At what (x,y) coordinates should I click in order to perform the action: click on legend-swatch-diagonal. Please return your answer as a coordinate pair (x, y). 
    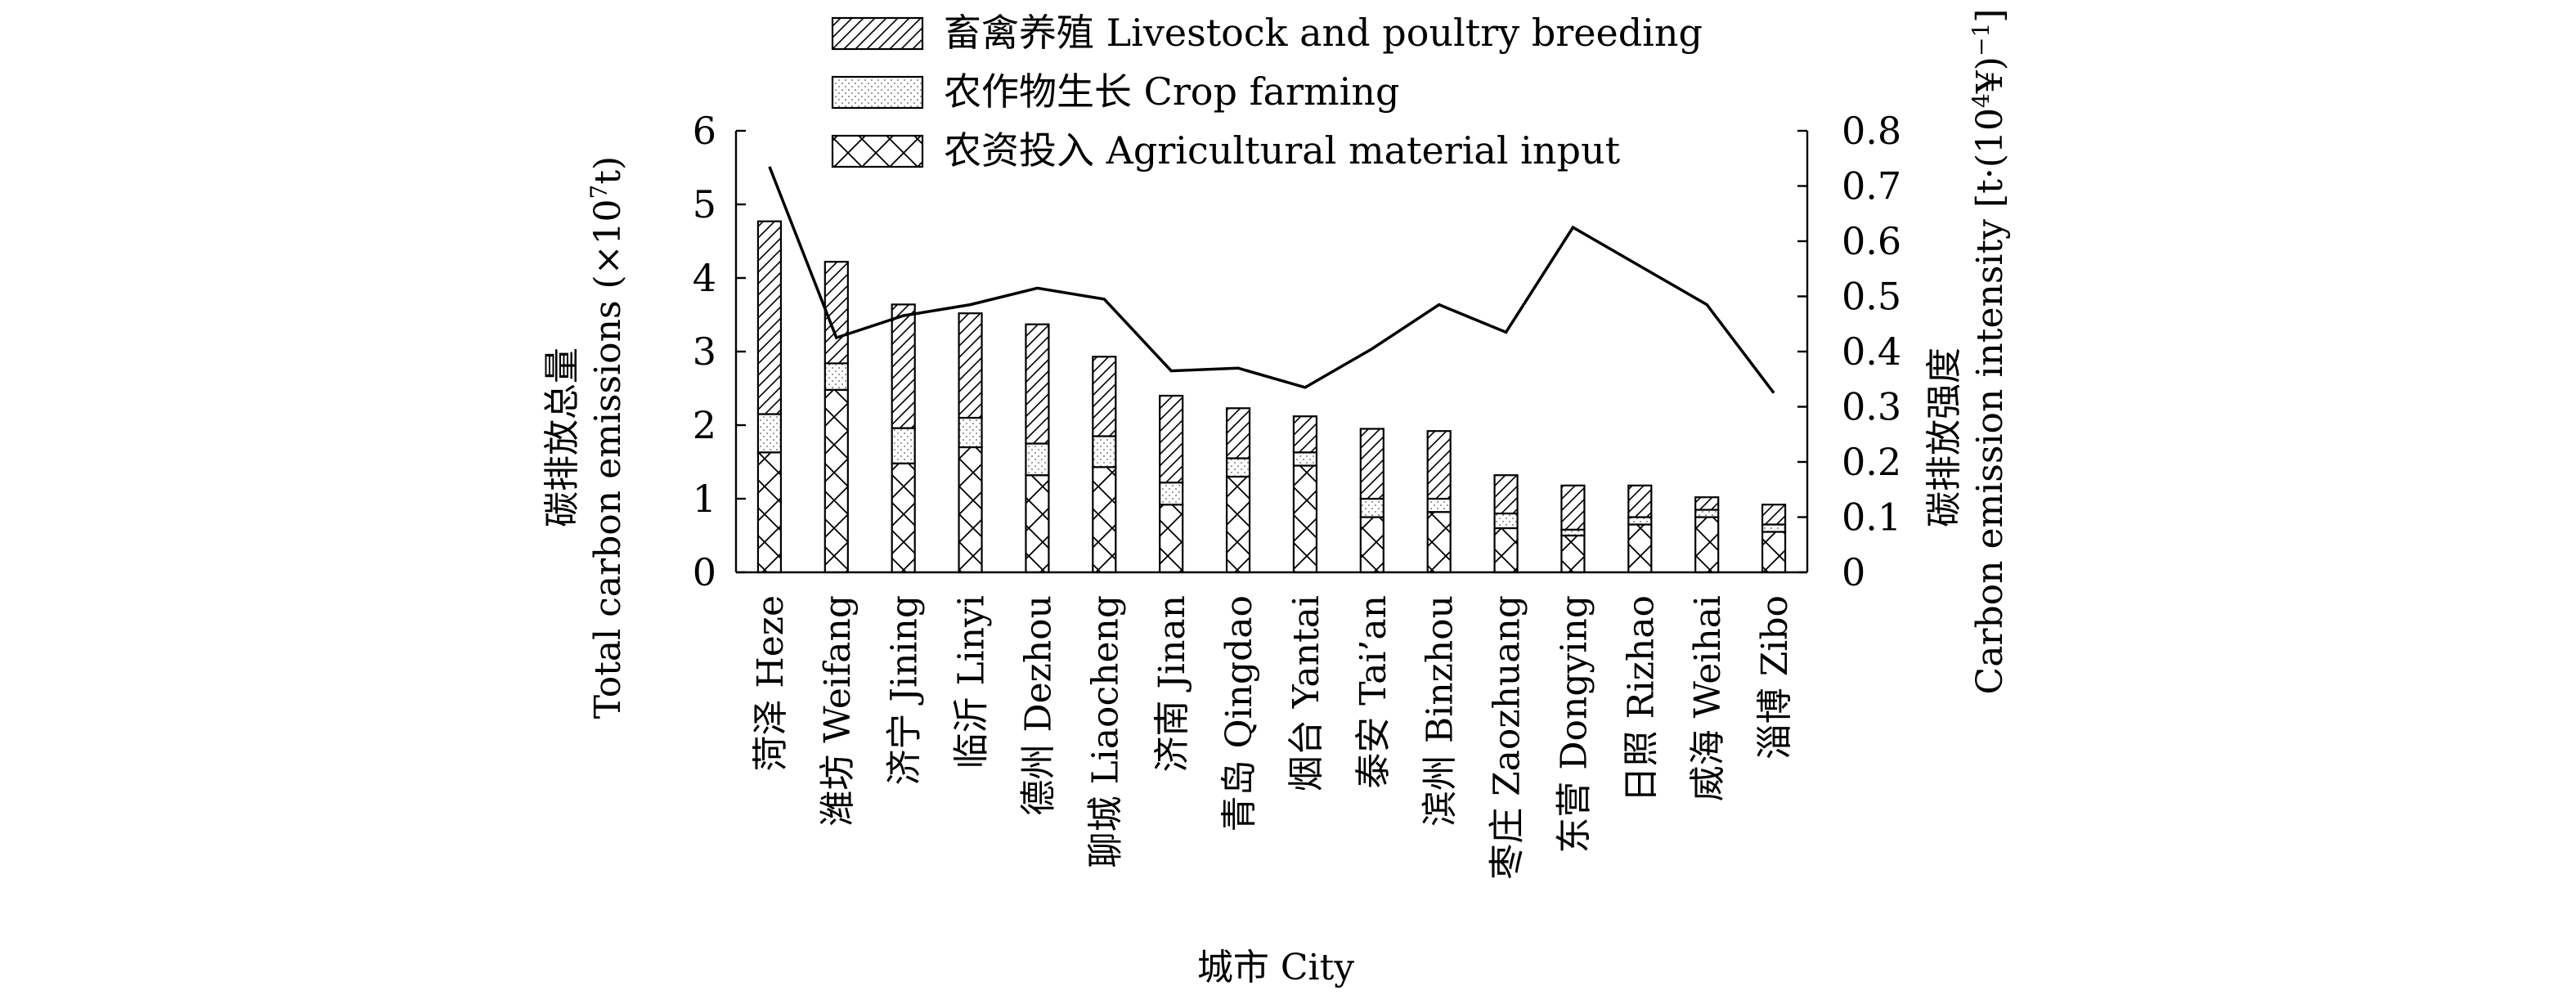
    Looking at the image, I should click on (877, 34).